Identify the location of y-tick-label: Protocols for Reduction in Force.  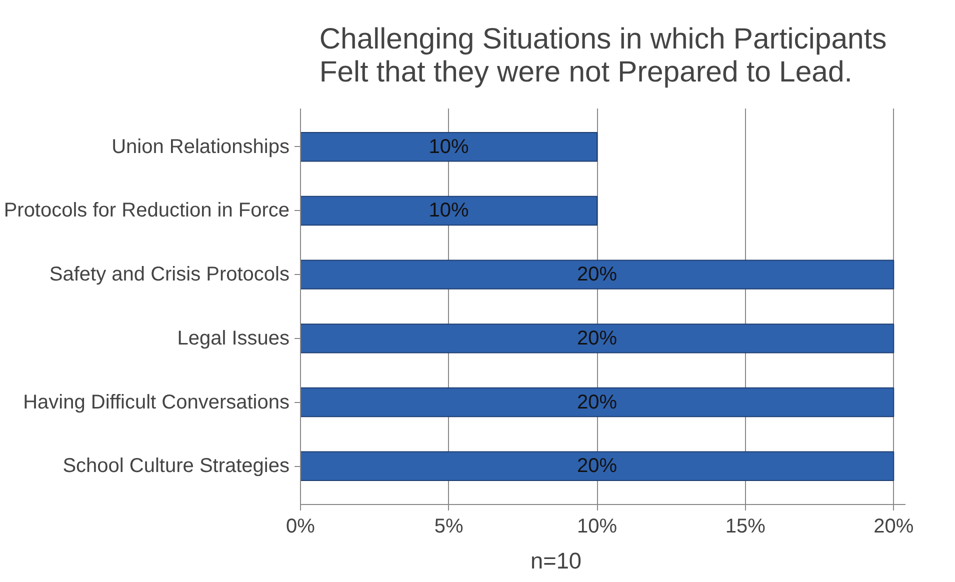
(147, 211).